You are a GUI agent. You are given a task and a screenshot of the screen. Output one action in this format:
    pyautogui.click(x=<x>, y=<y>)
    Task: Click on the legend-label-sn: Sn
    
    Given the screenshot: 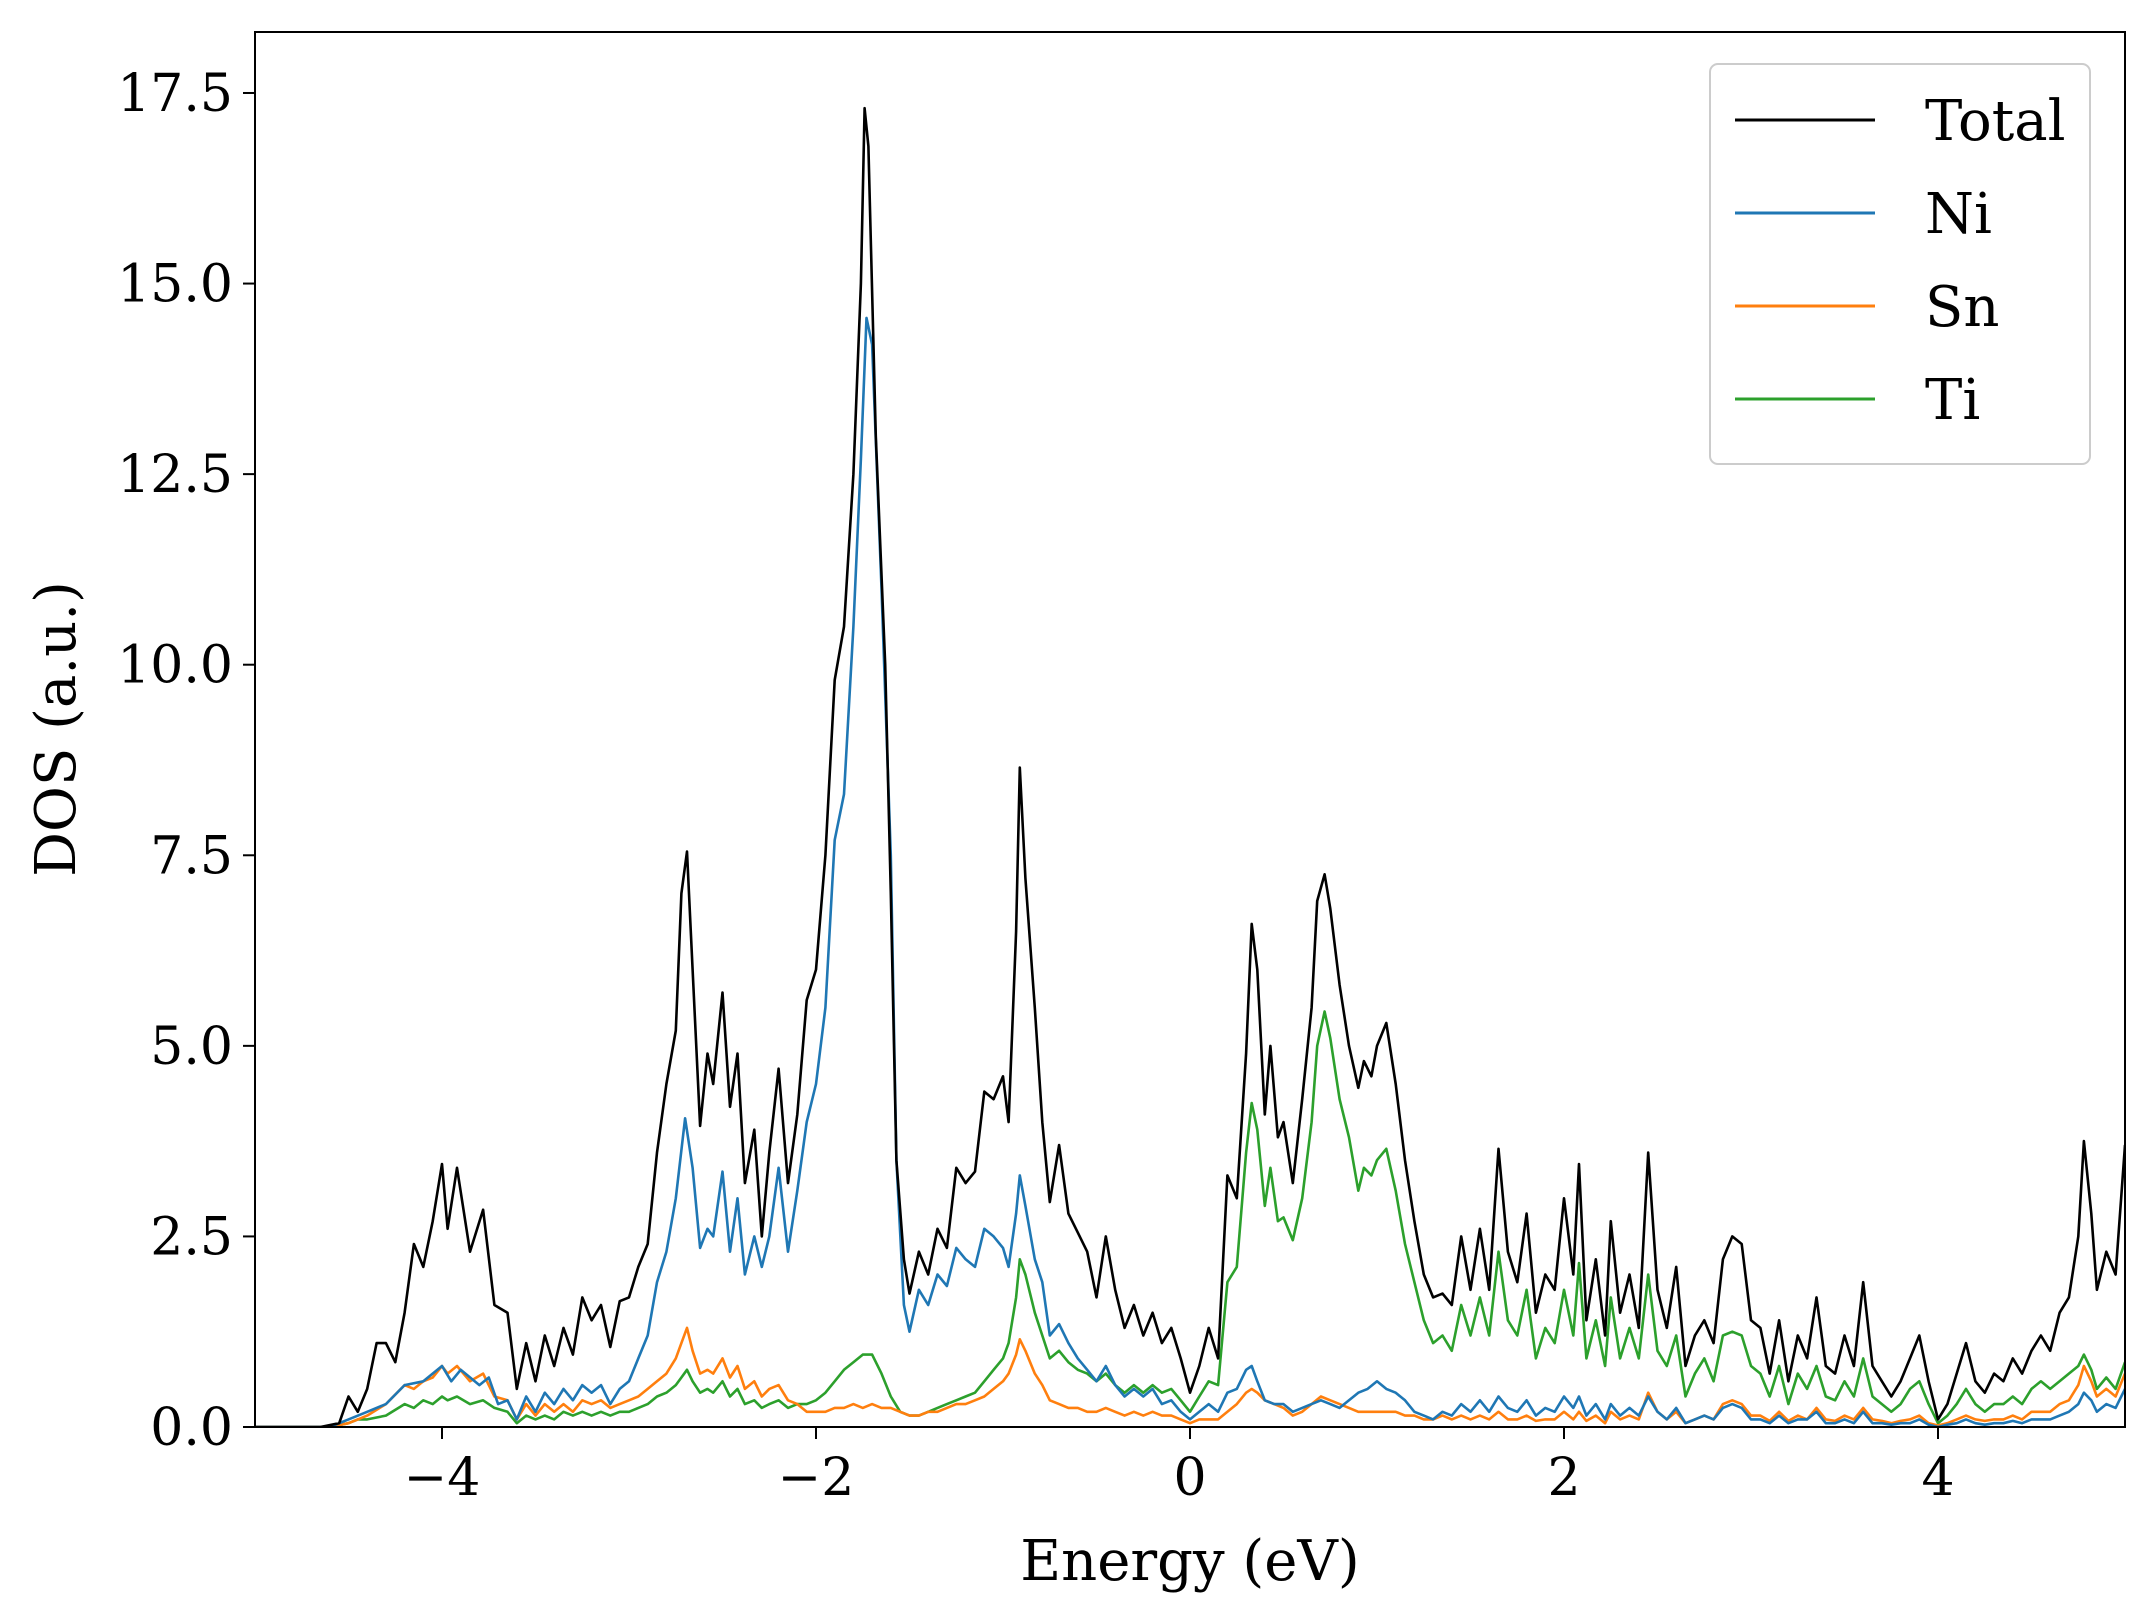 What is the action you would take?
    pyautogui.click(x=1962, y=307)
    